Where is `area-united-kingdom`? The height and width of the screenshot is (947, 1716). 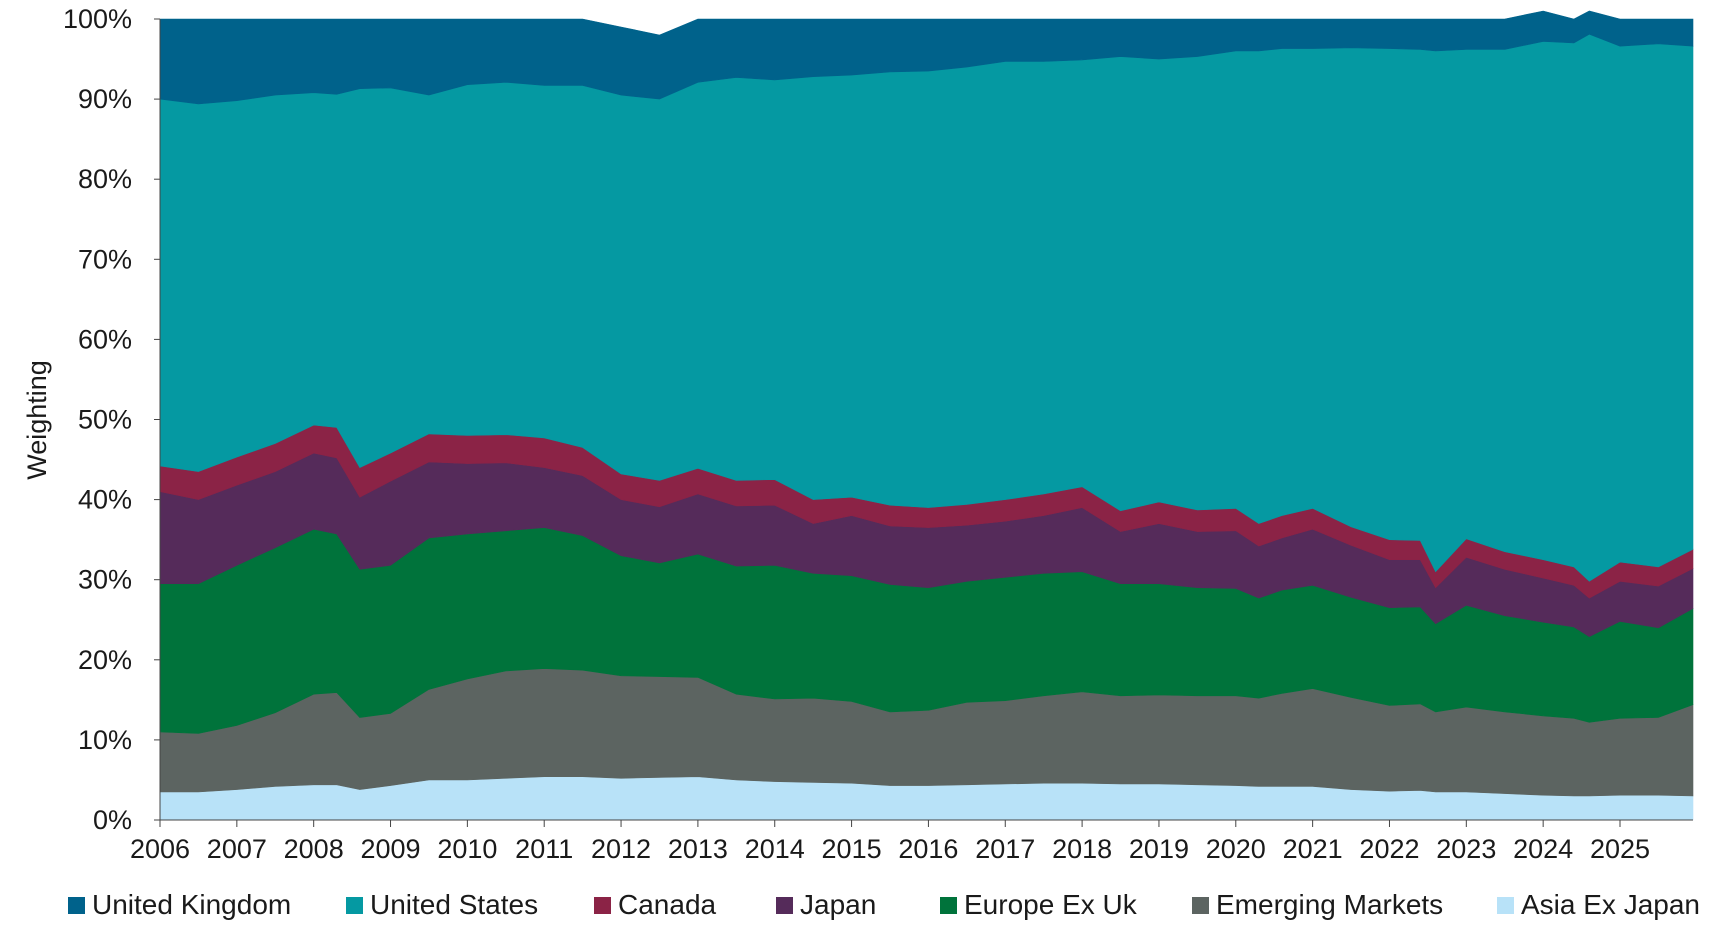 area-united-kingdom is located at coordinates (926, 57).